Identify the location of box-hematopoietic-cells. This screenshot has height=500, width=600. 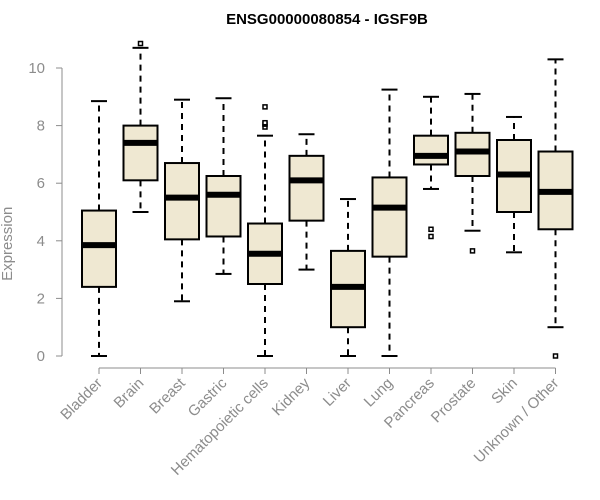
(265, 230).